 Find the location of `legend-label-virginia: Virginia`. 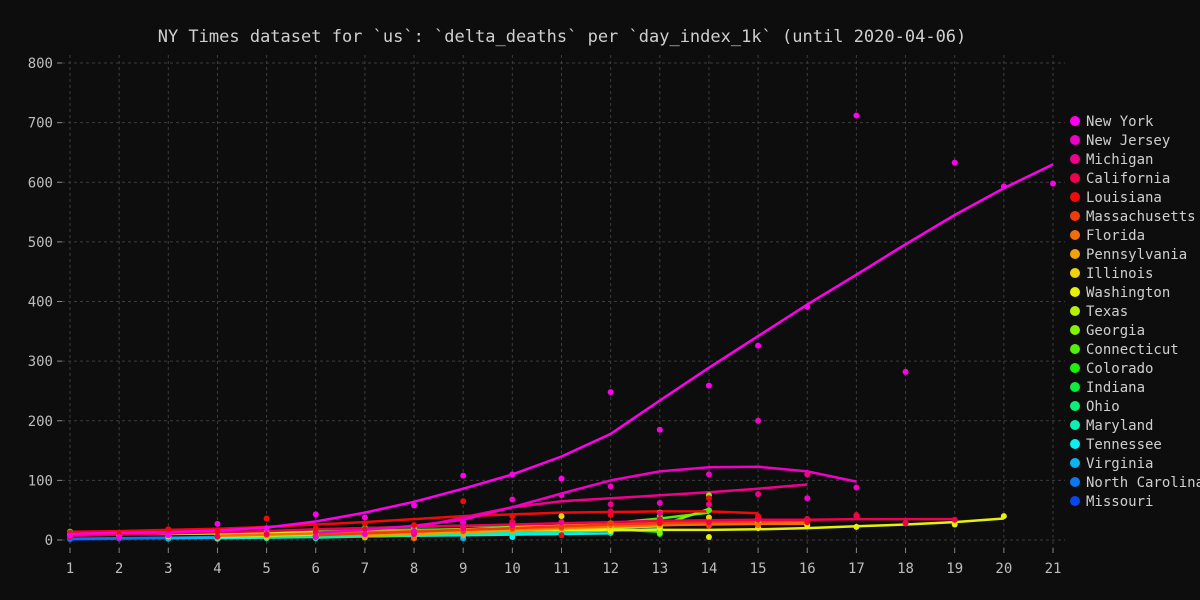

legend-label-virginia: Virginia is located at coordinates (1119, 464).